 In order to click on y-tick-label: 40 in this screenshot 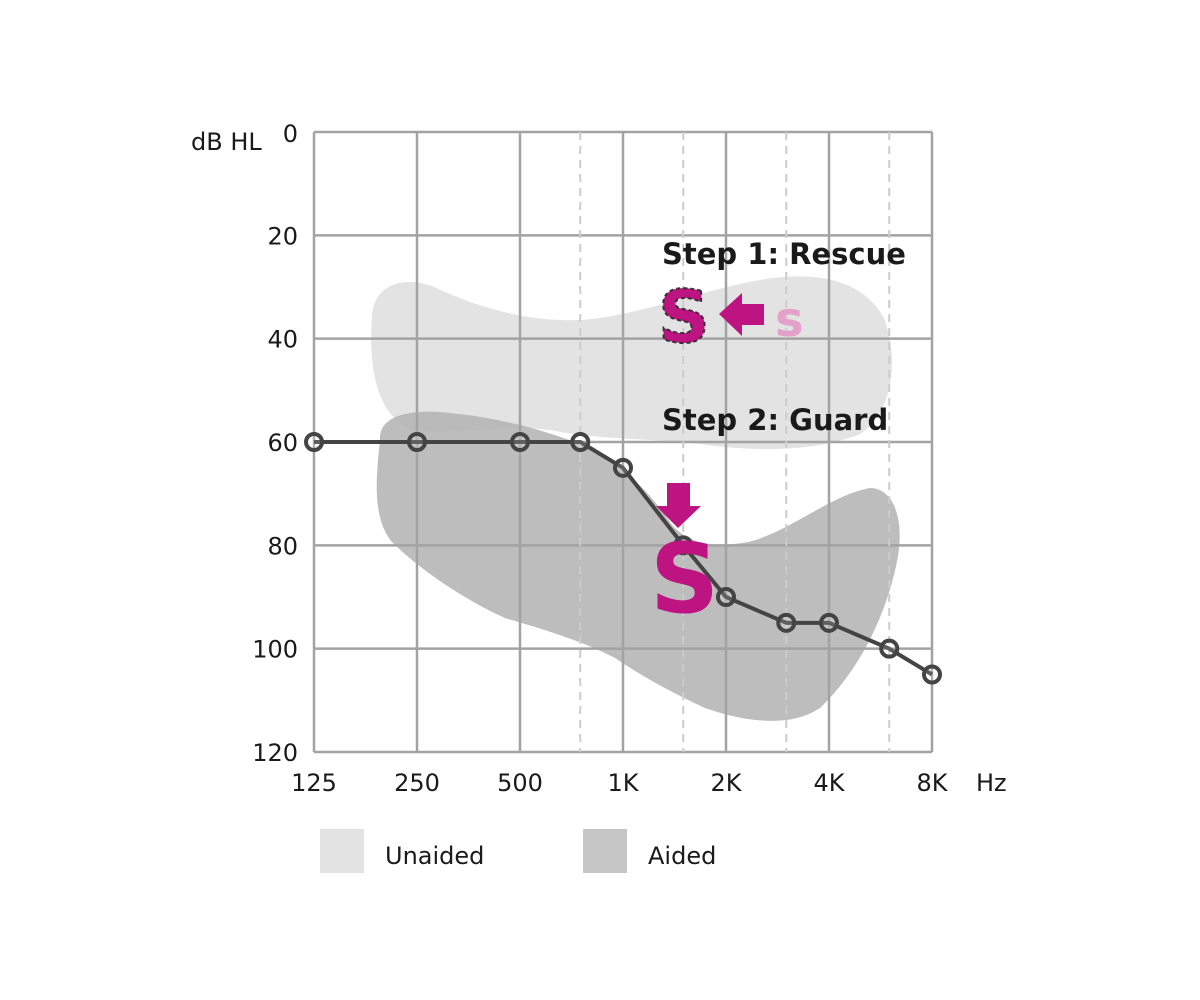, I will do `click(282, 340)`.